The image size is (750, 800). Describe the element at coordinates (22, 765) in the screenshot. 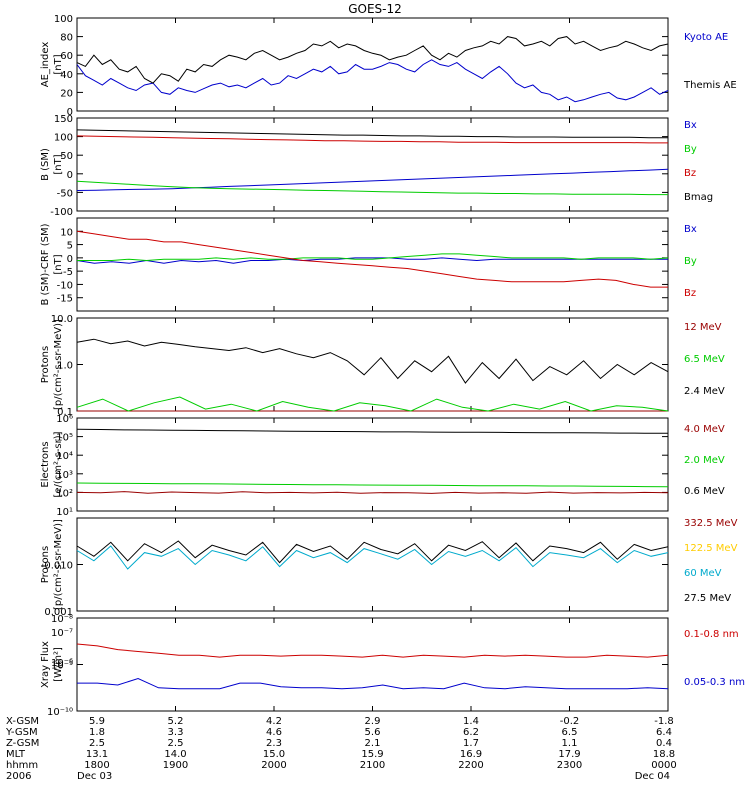

I see `bottom-row-label: hhmm` at that location.